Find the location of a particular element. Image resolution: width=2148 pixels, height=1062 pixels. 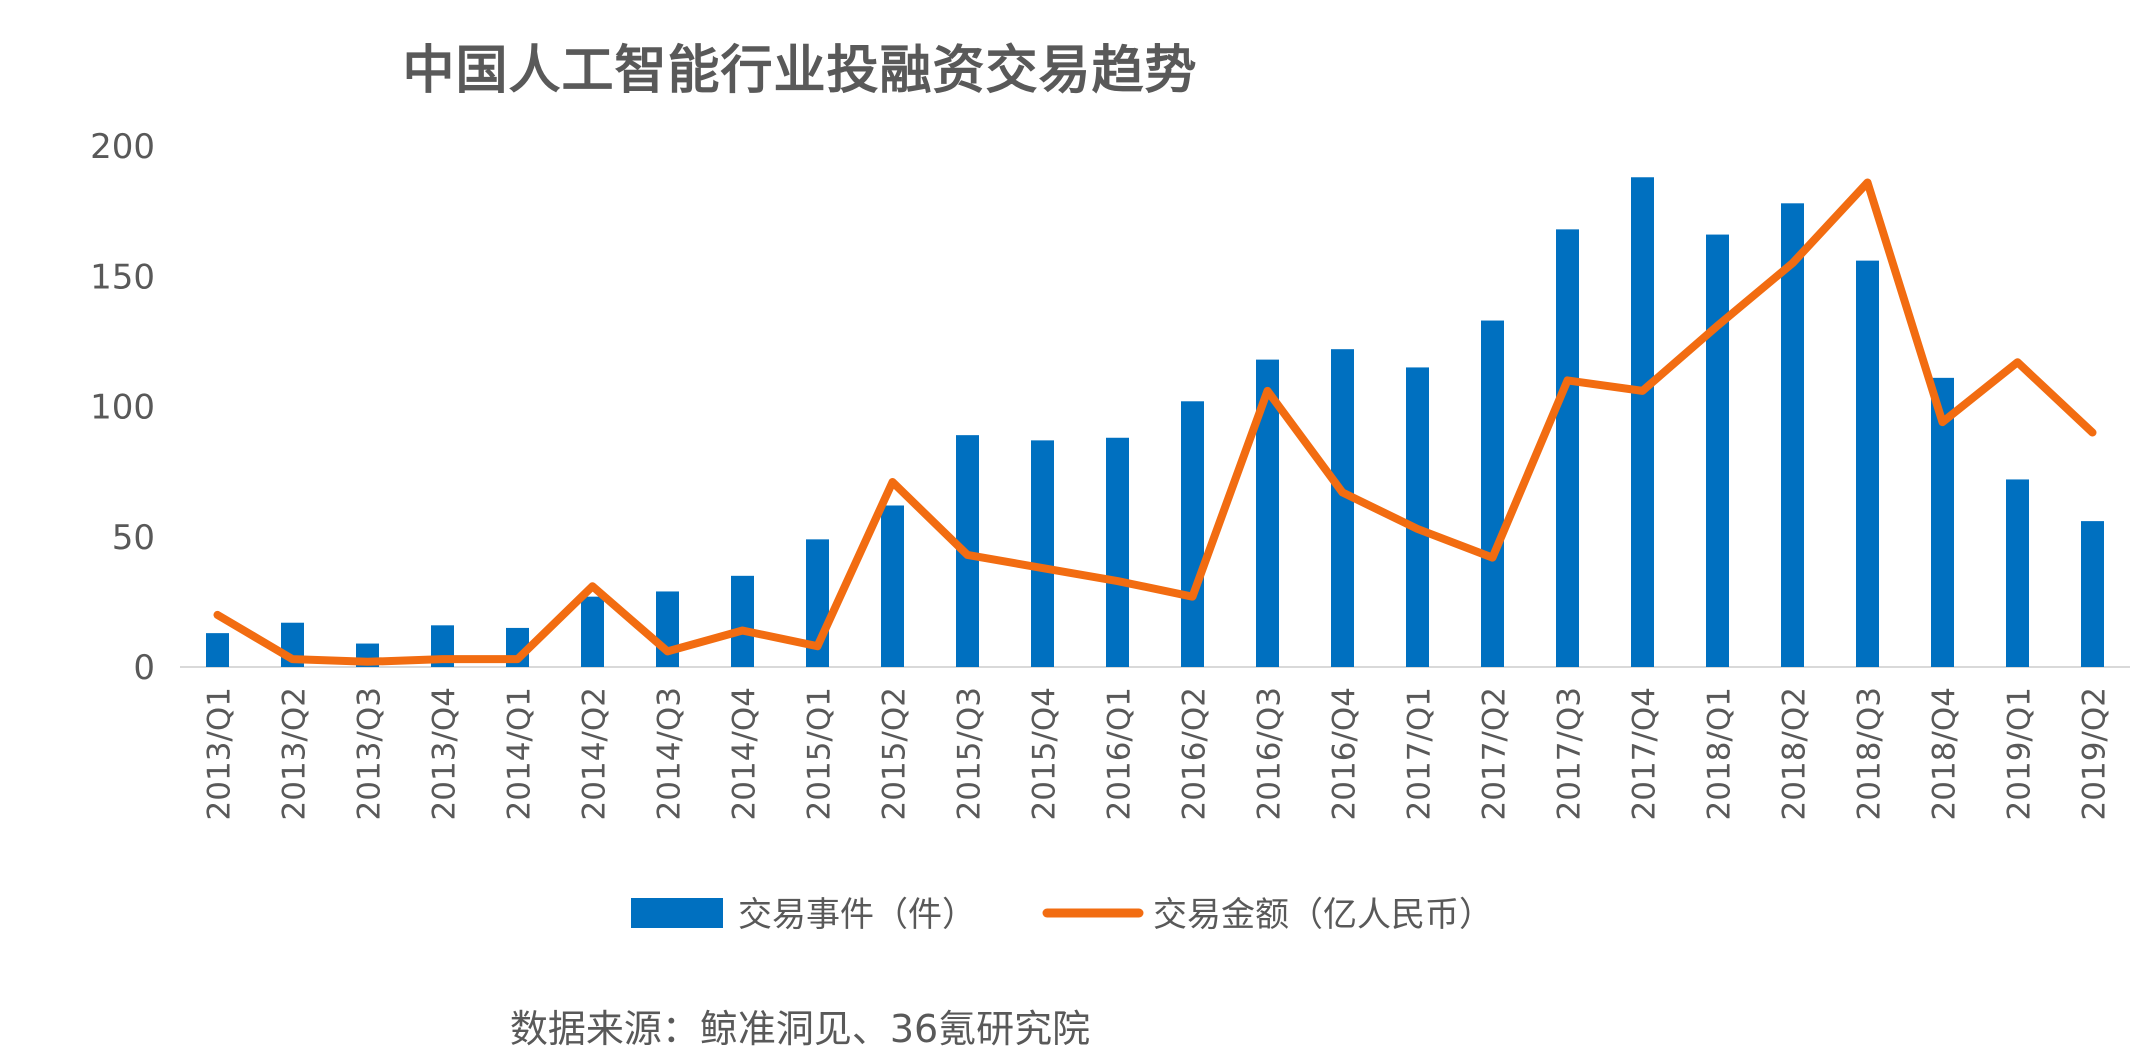

legend-bar-swatch is located at coordinates (677, 913).